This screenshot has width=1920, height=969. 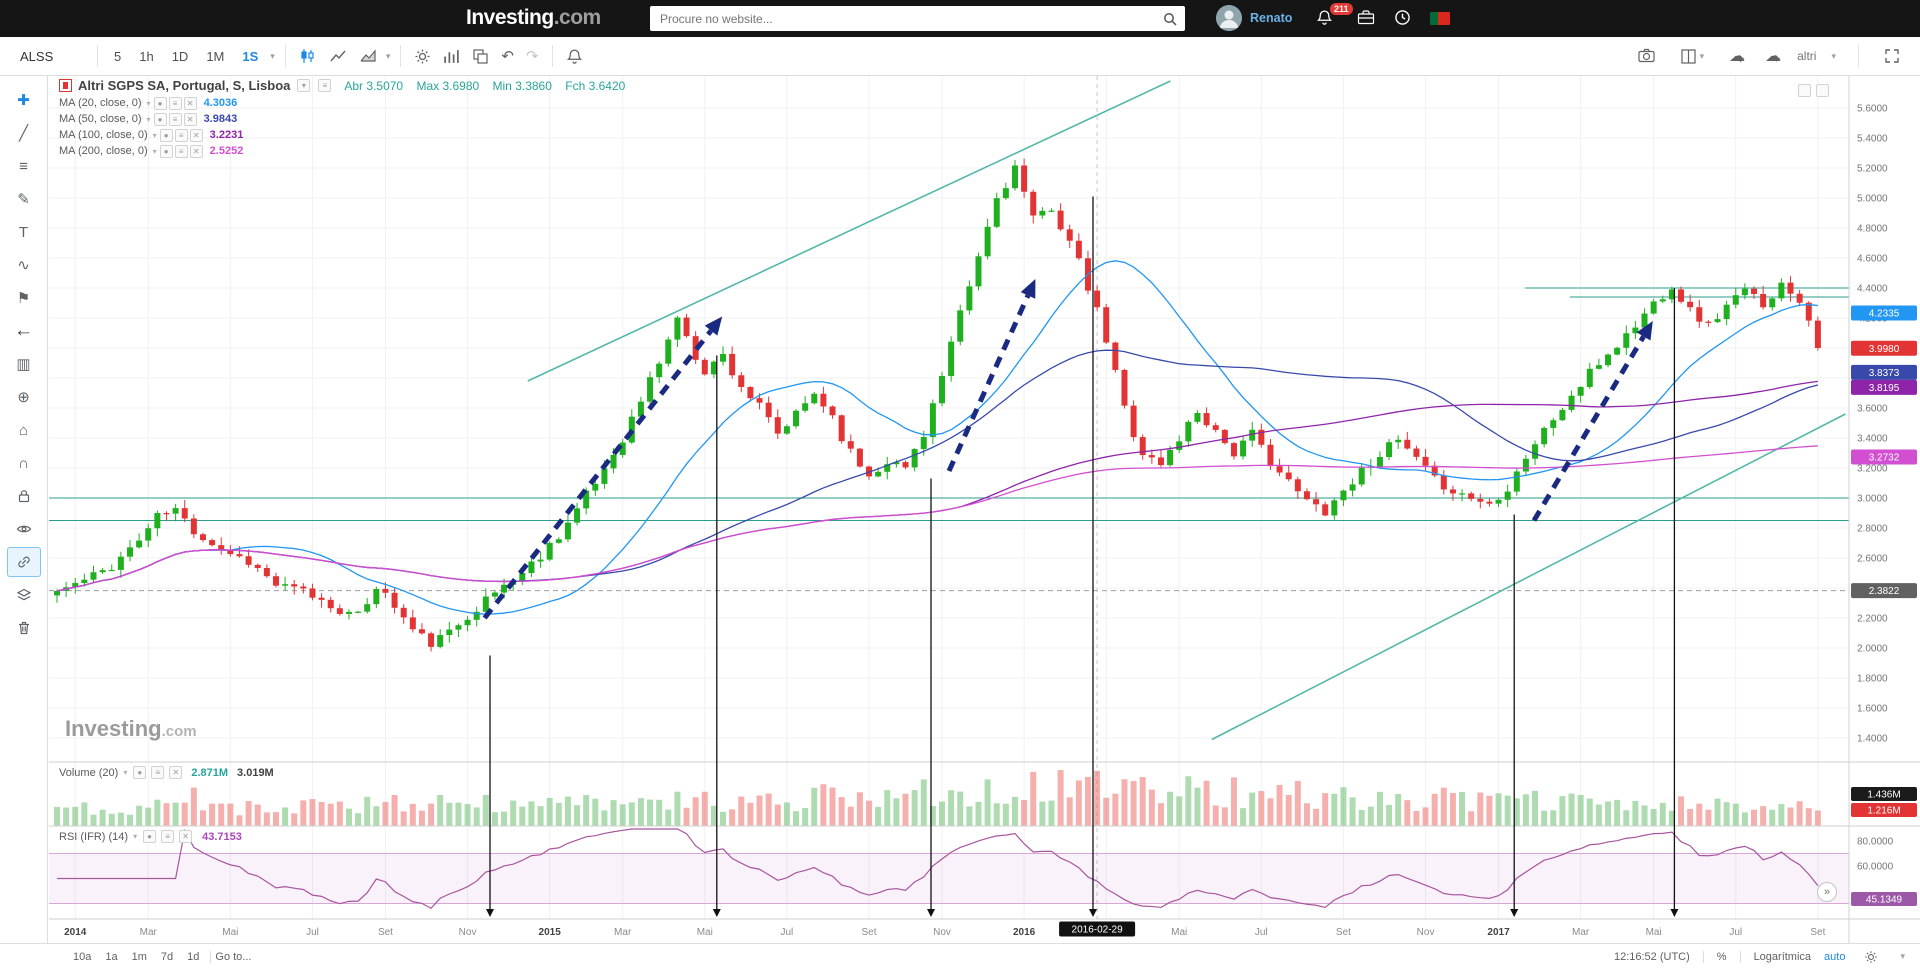 What do you see at coordinates (23, 364) in the screenshot?
I see `bar-pattern-tool: ▥` at bounding box center [23, 364].